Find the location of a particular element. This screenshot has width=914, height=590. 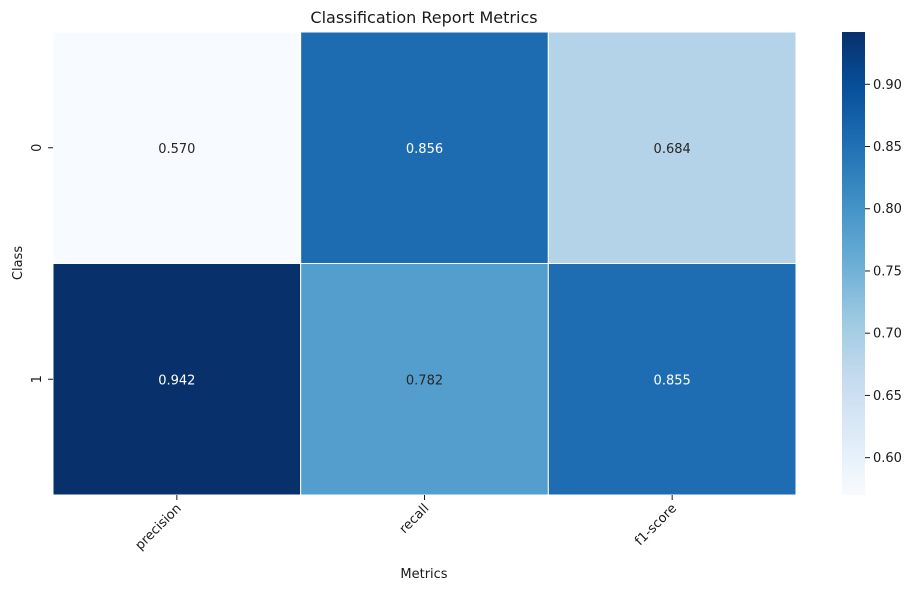

heatmap-cell-1-recall is located at coordinates (424, 379).